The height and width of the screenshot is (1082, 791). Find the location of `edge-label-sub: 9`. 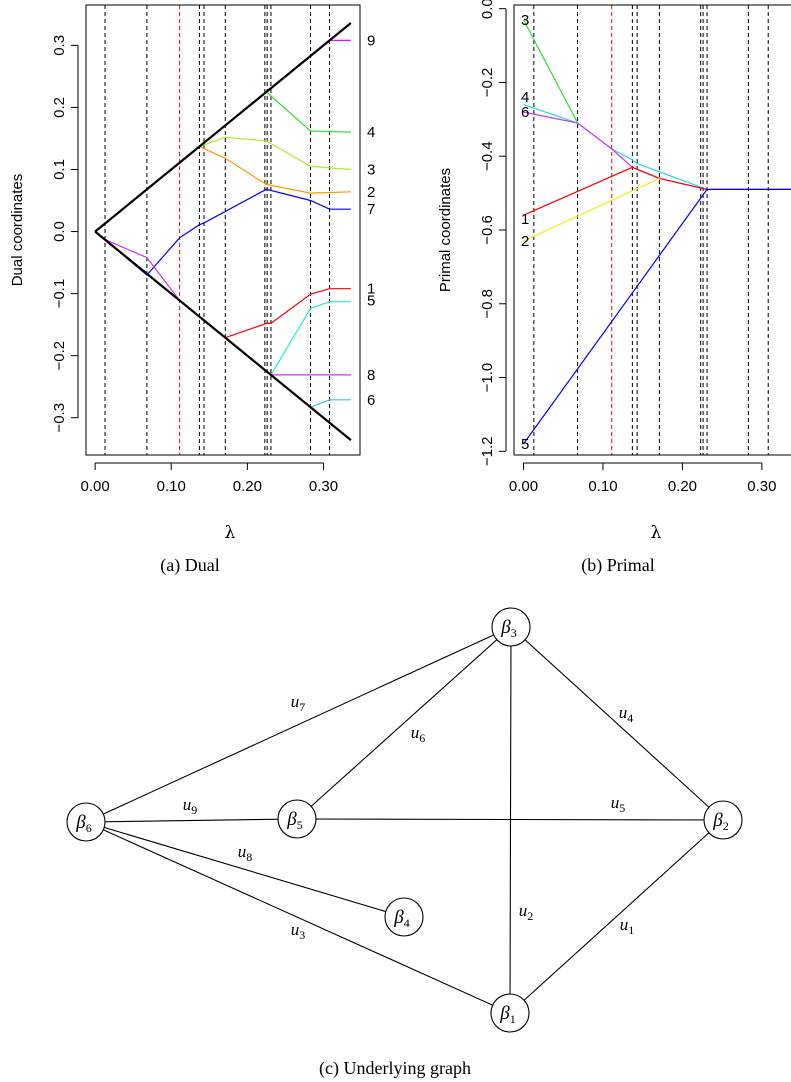

edge-label-sub: 9 is located at coordinates (194, 810).